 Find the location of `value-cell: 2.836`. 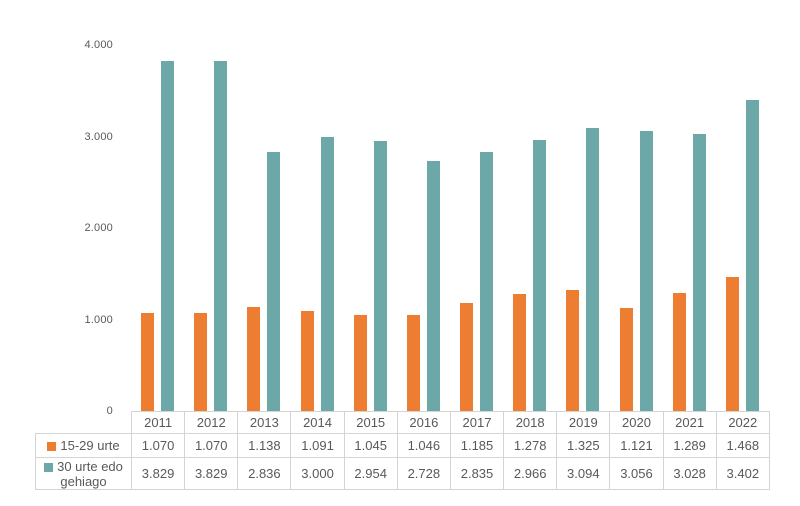

value-cell: 2.836 is located at coordinates (264, 473).